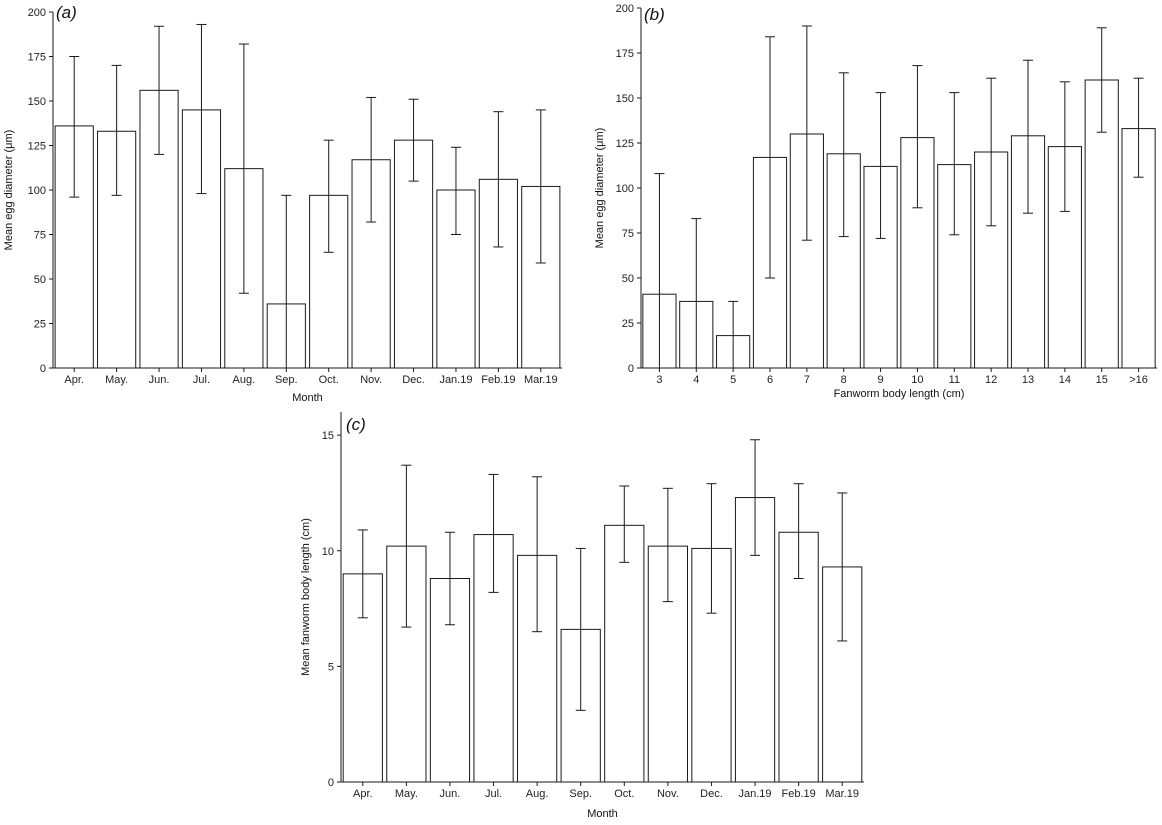 This screenshot has height=825, width=1162. I want to click on x-tick-label: 15, so click(1102, 380).